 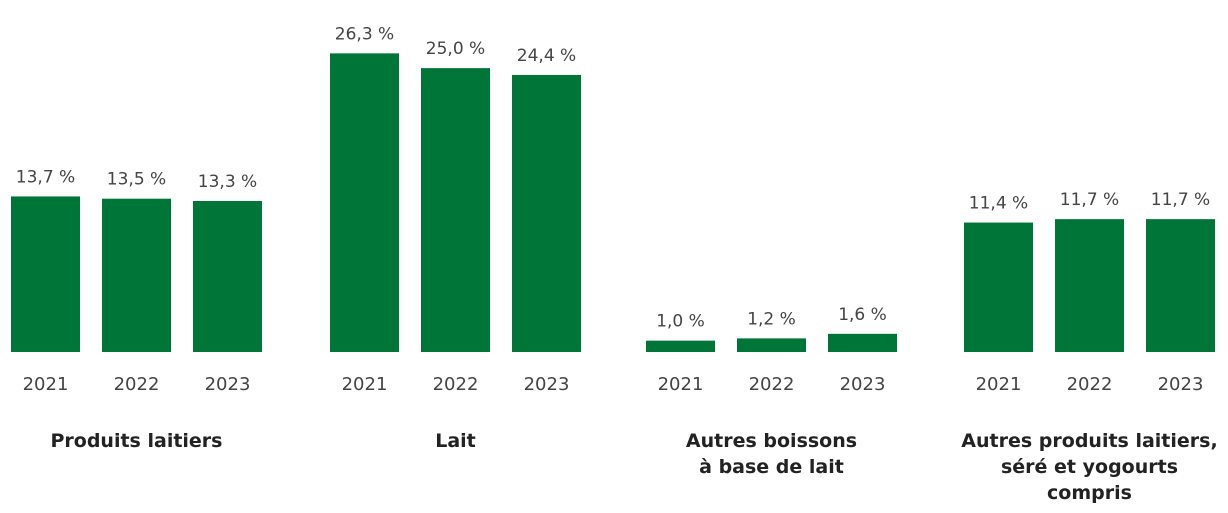 I want to click on group-label: Autres boissons, so click(x=771, y=441).